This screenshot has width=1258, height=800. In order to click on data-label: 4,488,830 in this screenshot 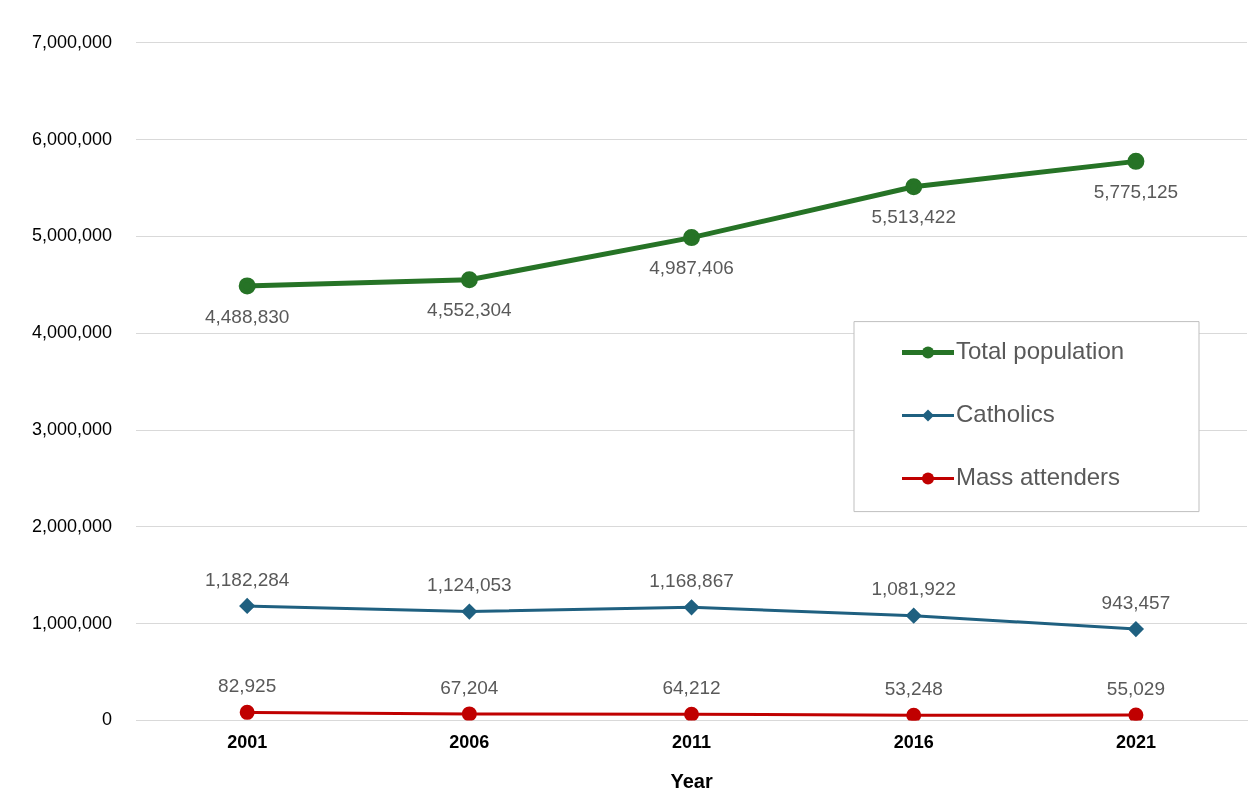, I will do `click(247, 316)`.